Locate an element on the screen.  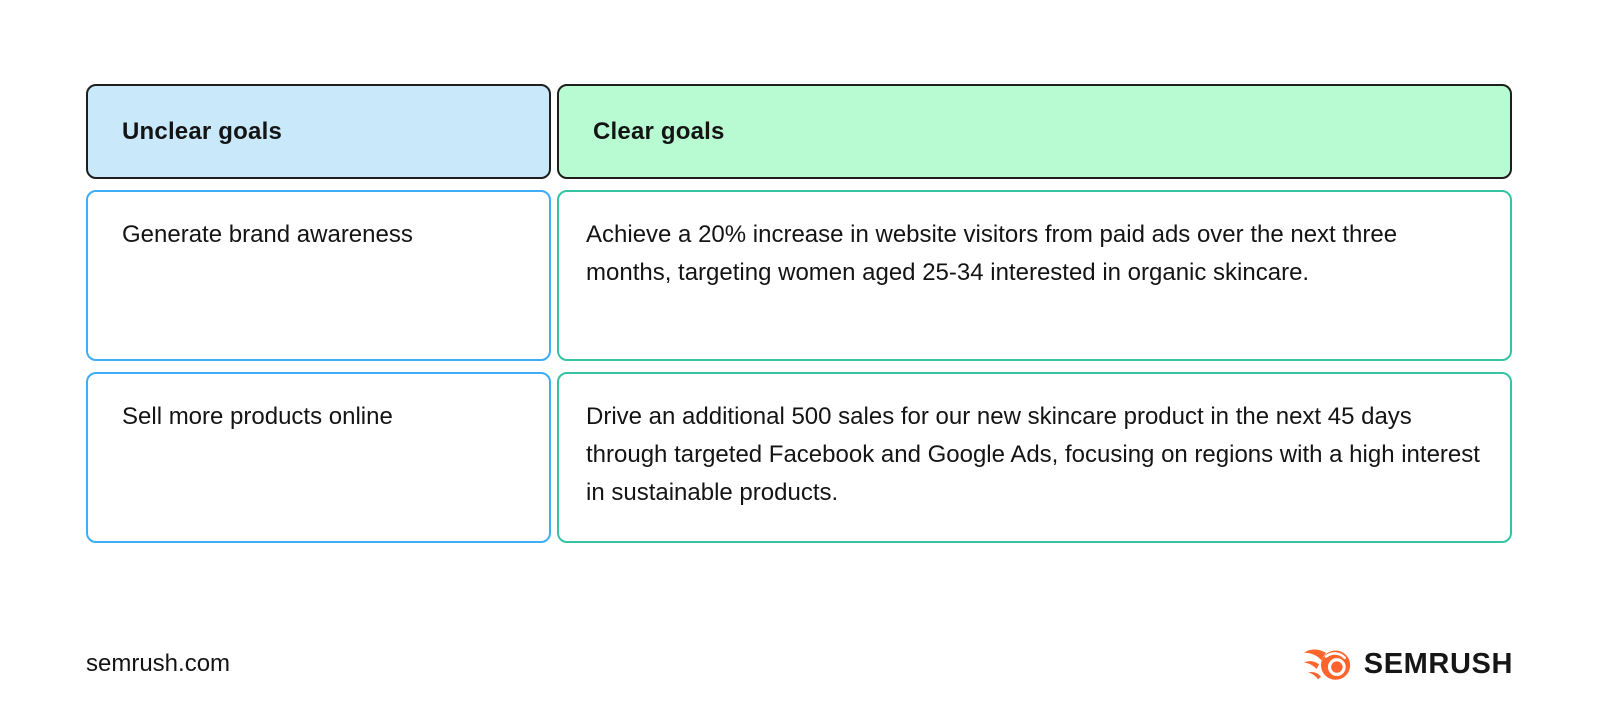
table-cell-unclear-goal-2: Sell more products online is located at coordinates (318, 457).